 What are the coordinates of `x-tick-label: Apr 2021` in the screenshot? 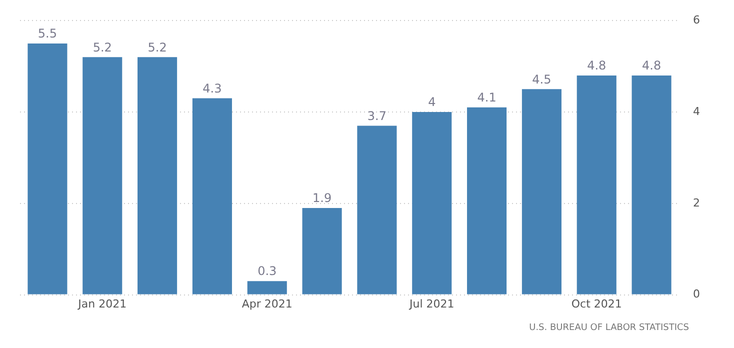 It's located at (267, 303).